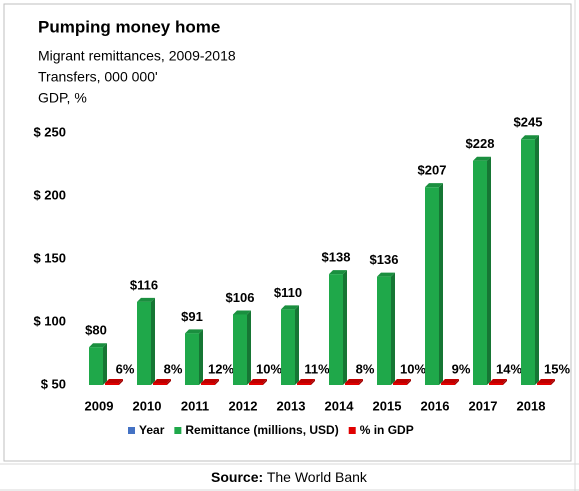  Describe the element at coordinates (237, 477) in the screenshot. I see `source-label: Source:` at that location.